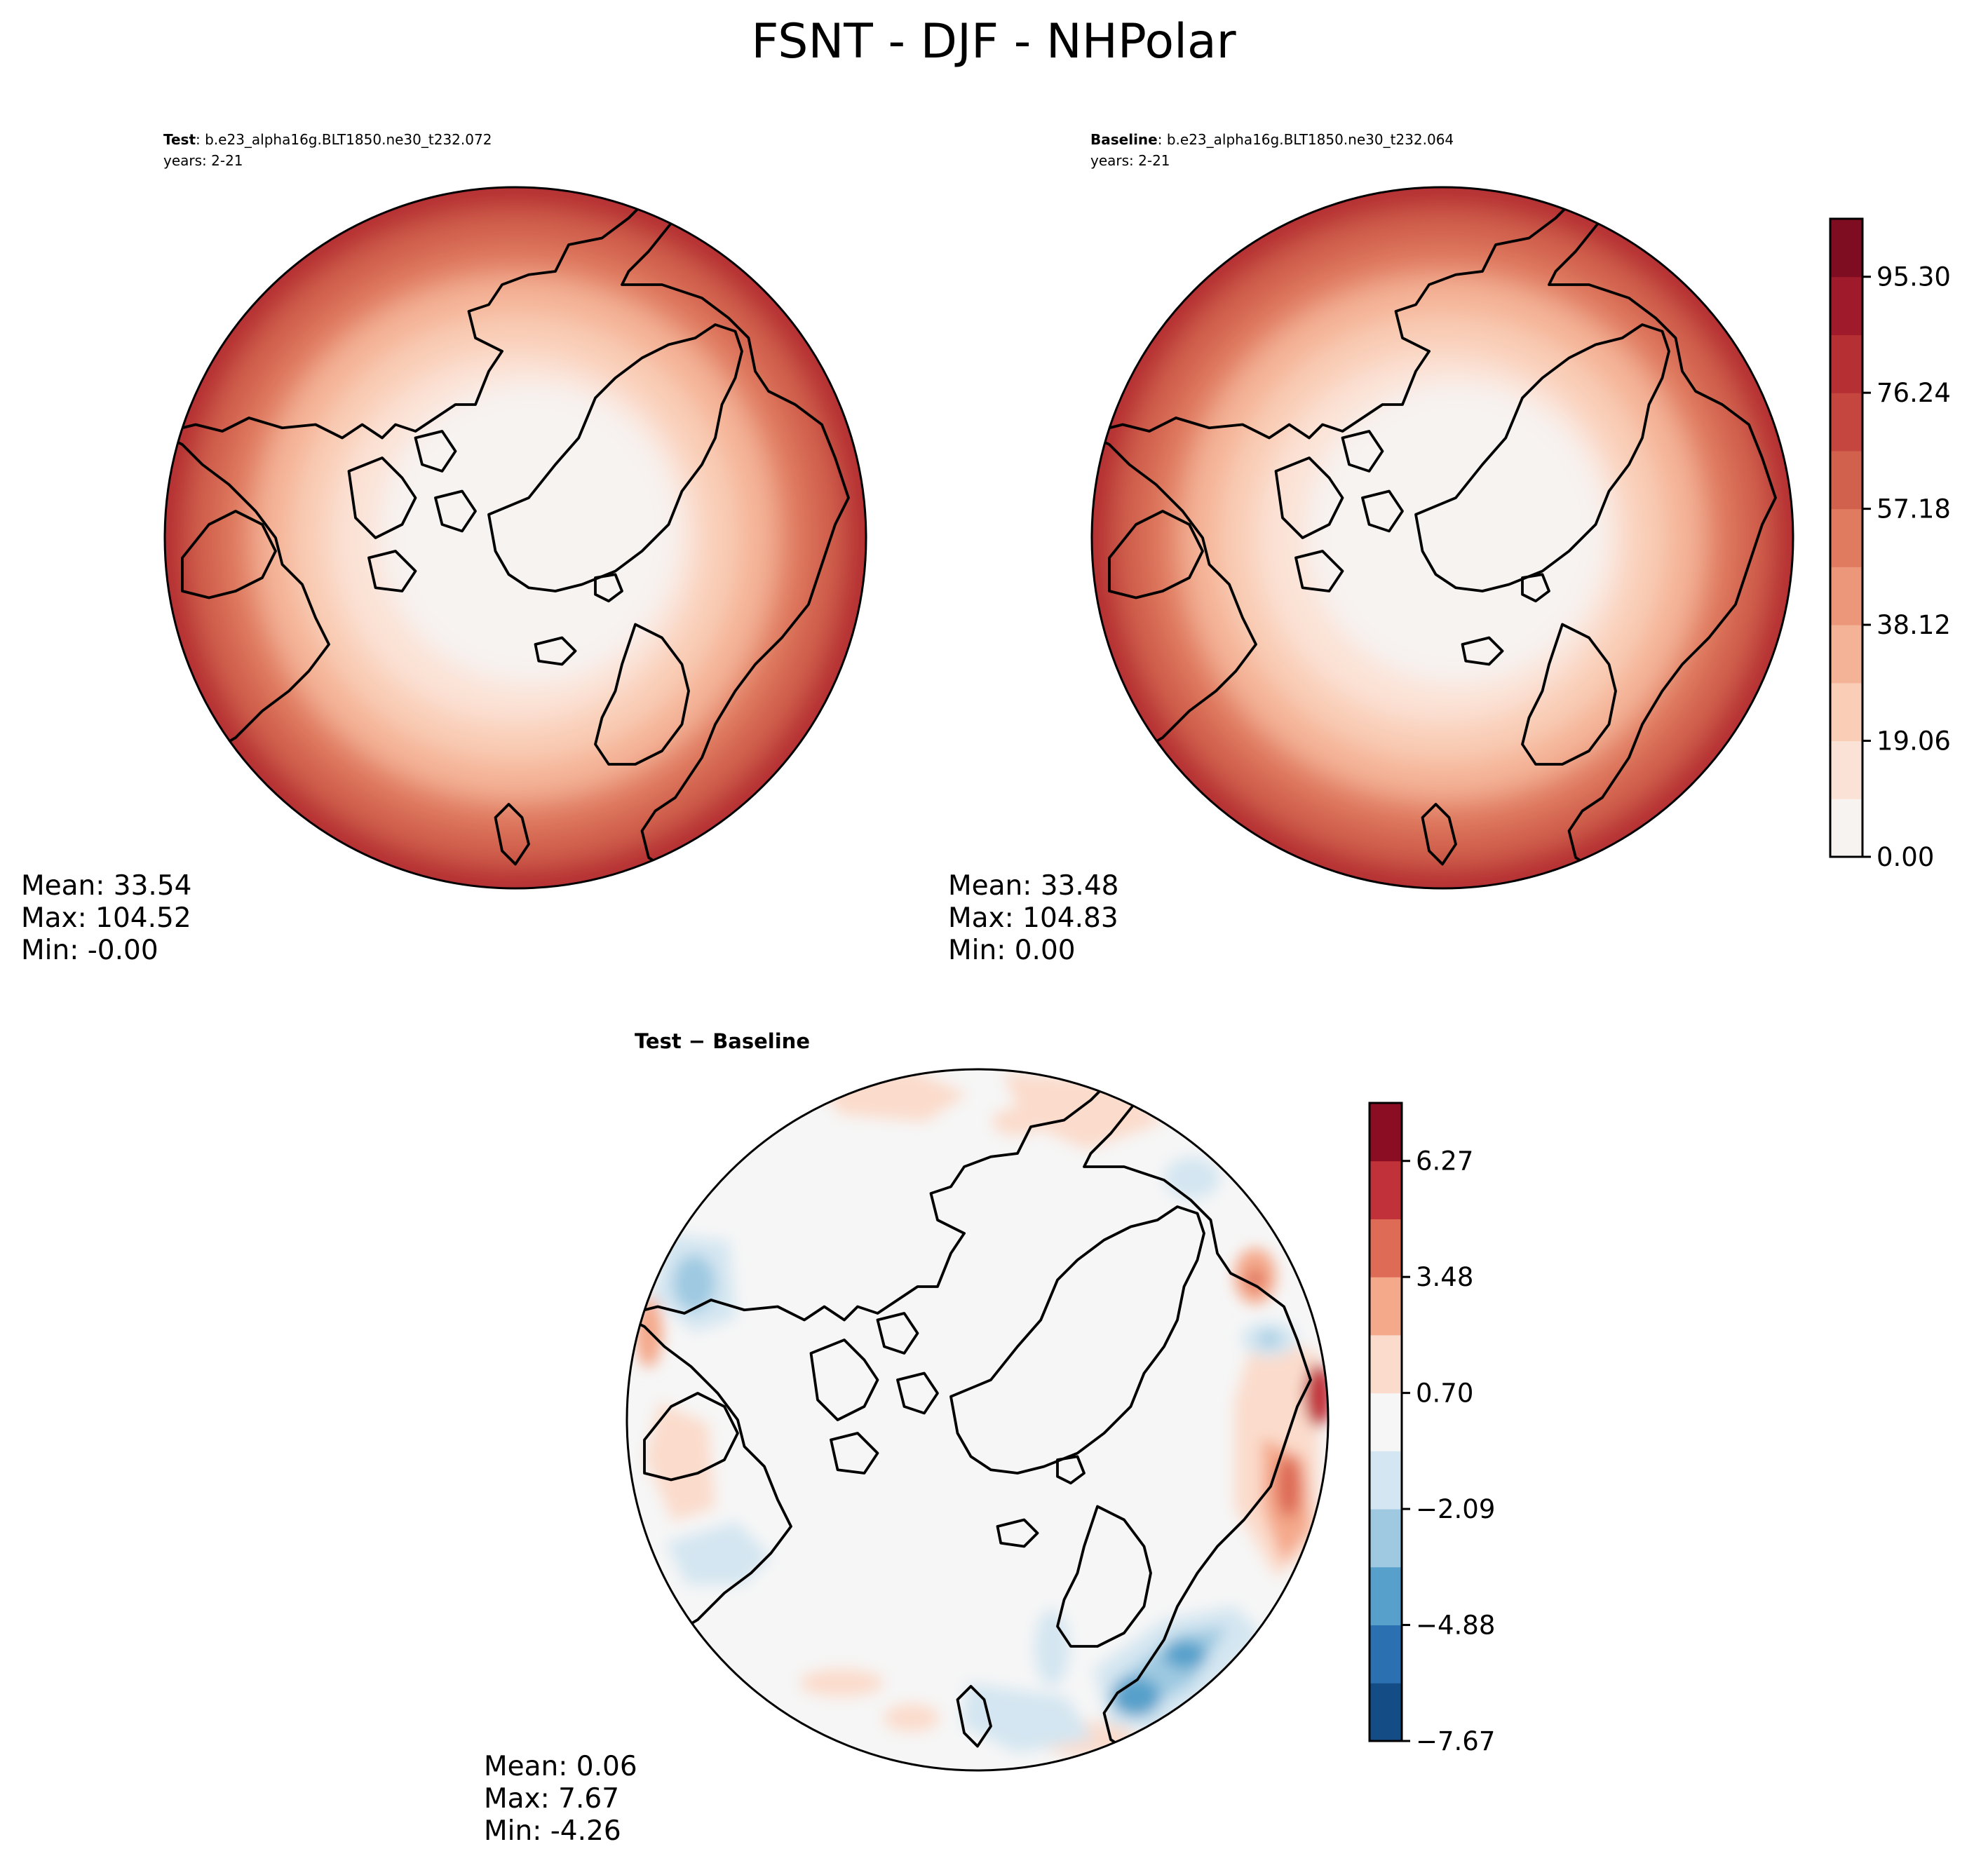 This screenshot has height=1870, width=1988. I want to click on field-colorbar-tick-label: 0.00, so click(1905, 857).